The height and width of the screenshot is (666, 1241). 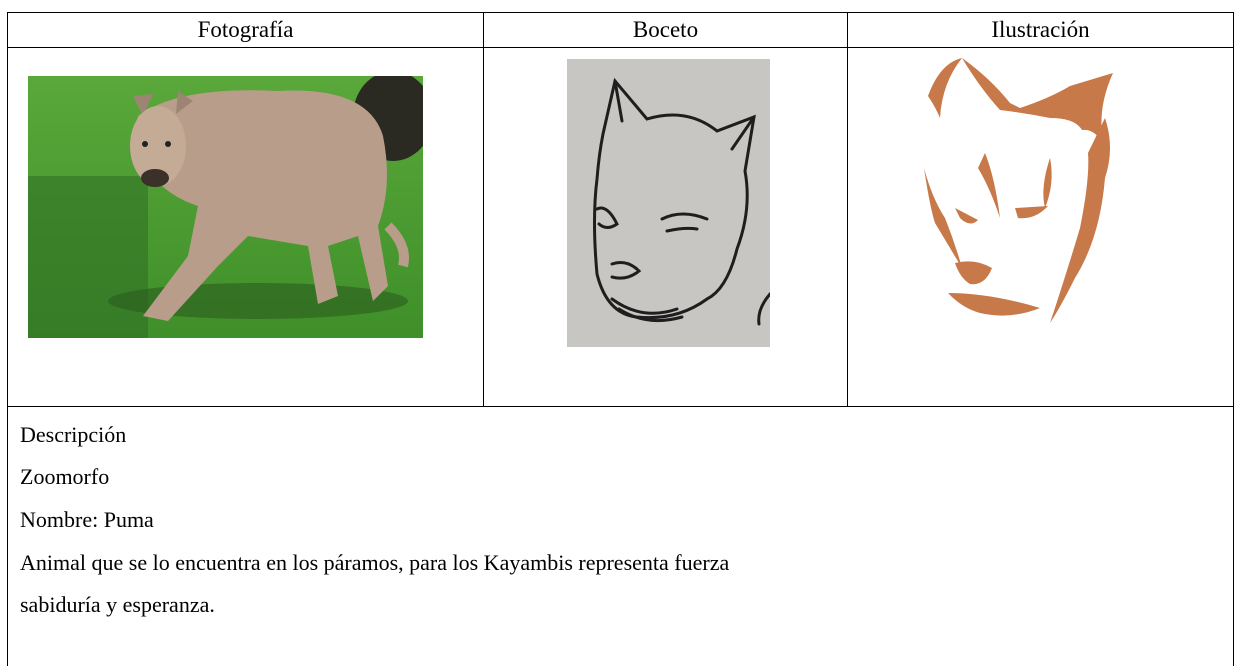 What do you see at coordinates (73, 434) in the screenshot?
I see `description-heading: Descripción` at bounding box center [73, 434].